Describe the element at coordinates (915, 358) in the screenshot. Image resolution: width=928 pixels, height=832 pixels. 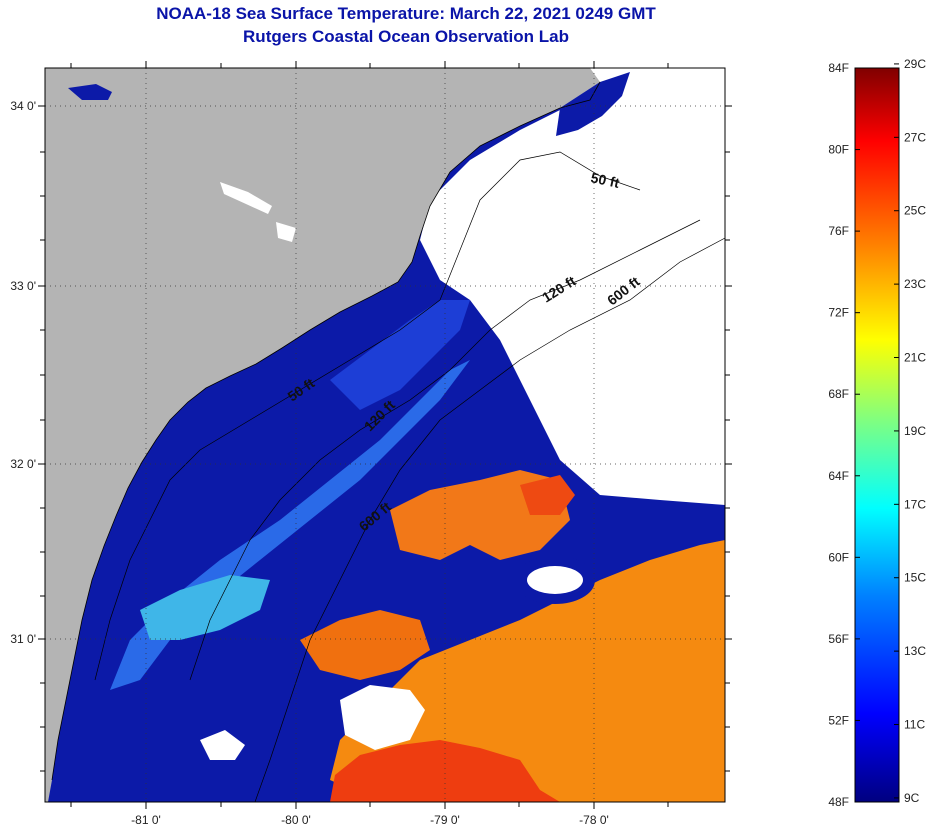
I see `colorbar-label-c-4: 21C` at that location.